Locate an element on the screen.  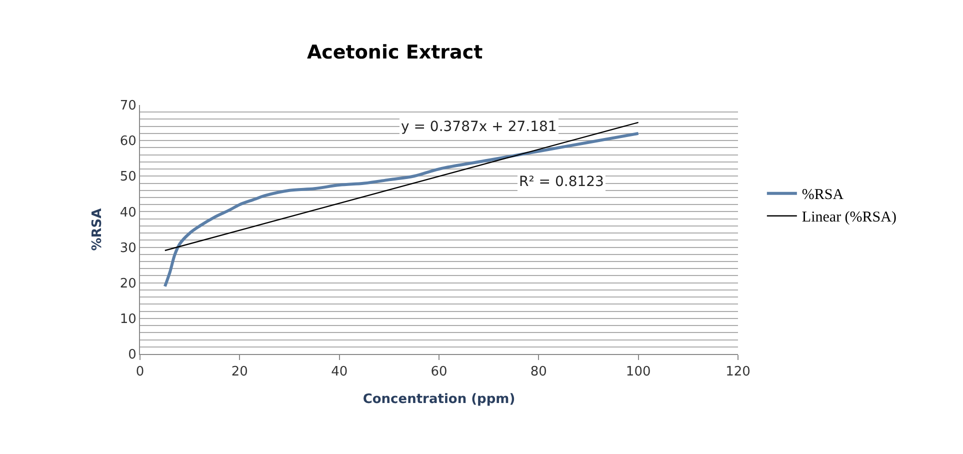
annotation: y = 0.3787x + 27.181 is located at coordinates (479, 127).